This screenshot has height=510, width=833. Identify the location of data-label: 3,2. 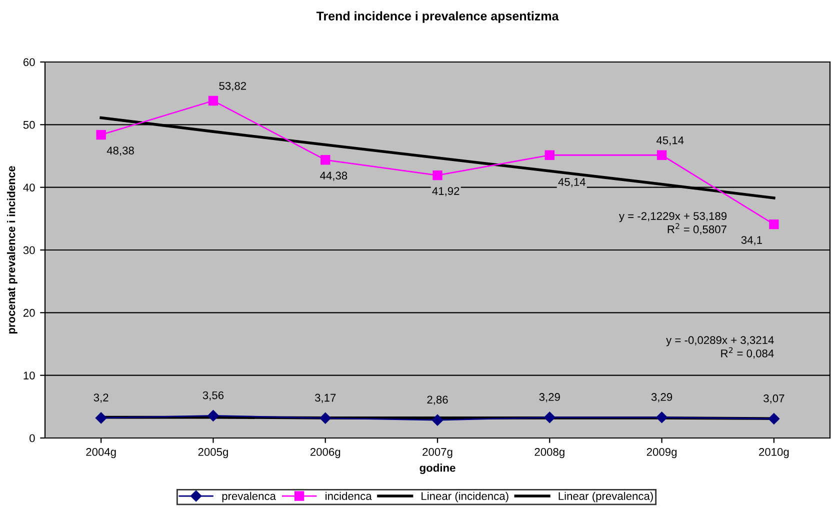
(101, 398).